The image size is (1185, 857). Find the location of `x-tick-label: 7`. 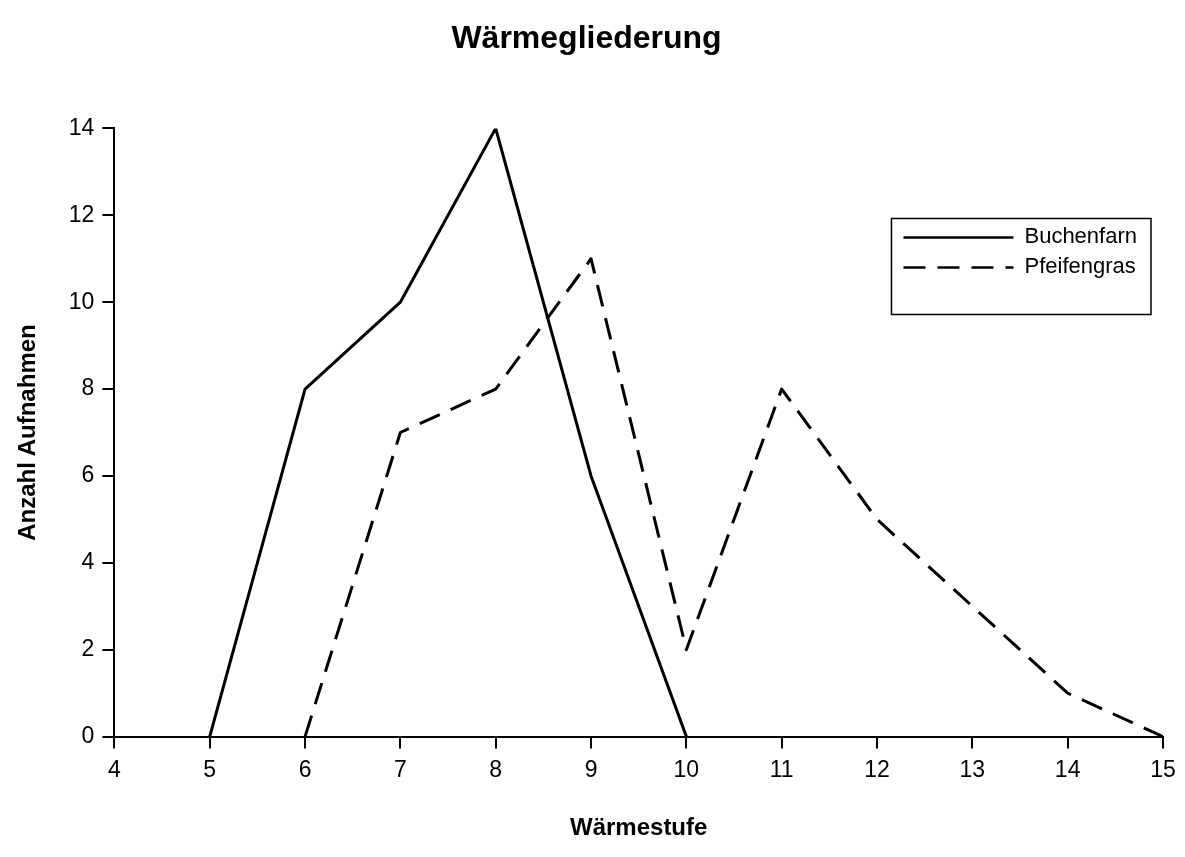

x-tick-label: 7 is located at coordinates (400, 768).